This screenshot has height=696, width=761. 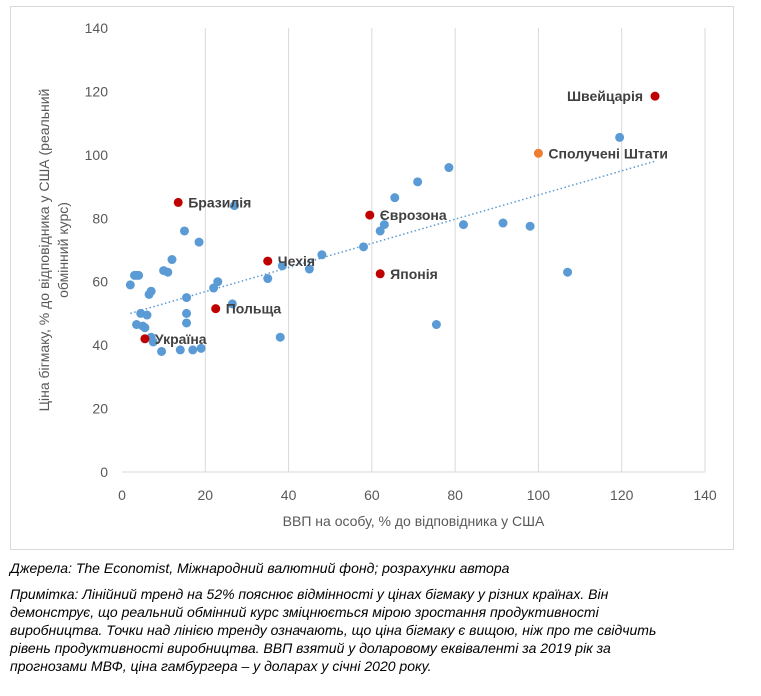 I want to click on x-tick-label: 60, so click(x=372, y=495).